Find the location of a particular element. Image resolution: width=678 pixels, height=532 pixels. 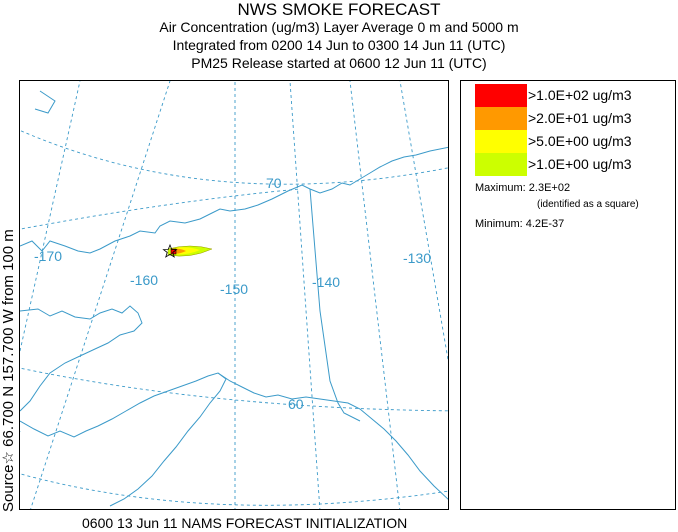

maximum-note: (identified as a square) is located at coordinates (588, 204).